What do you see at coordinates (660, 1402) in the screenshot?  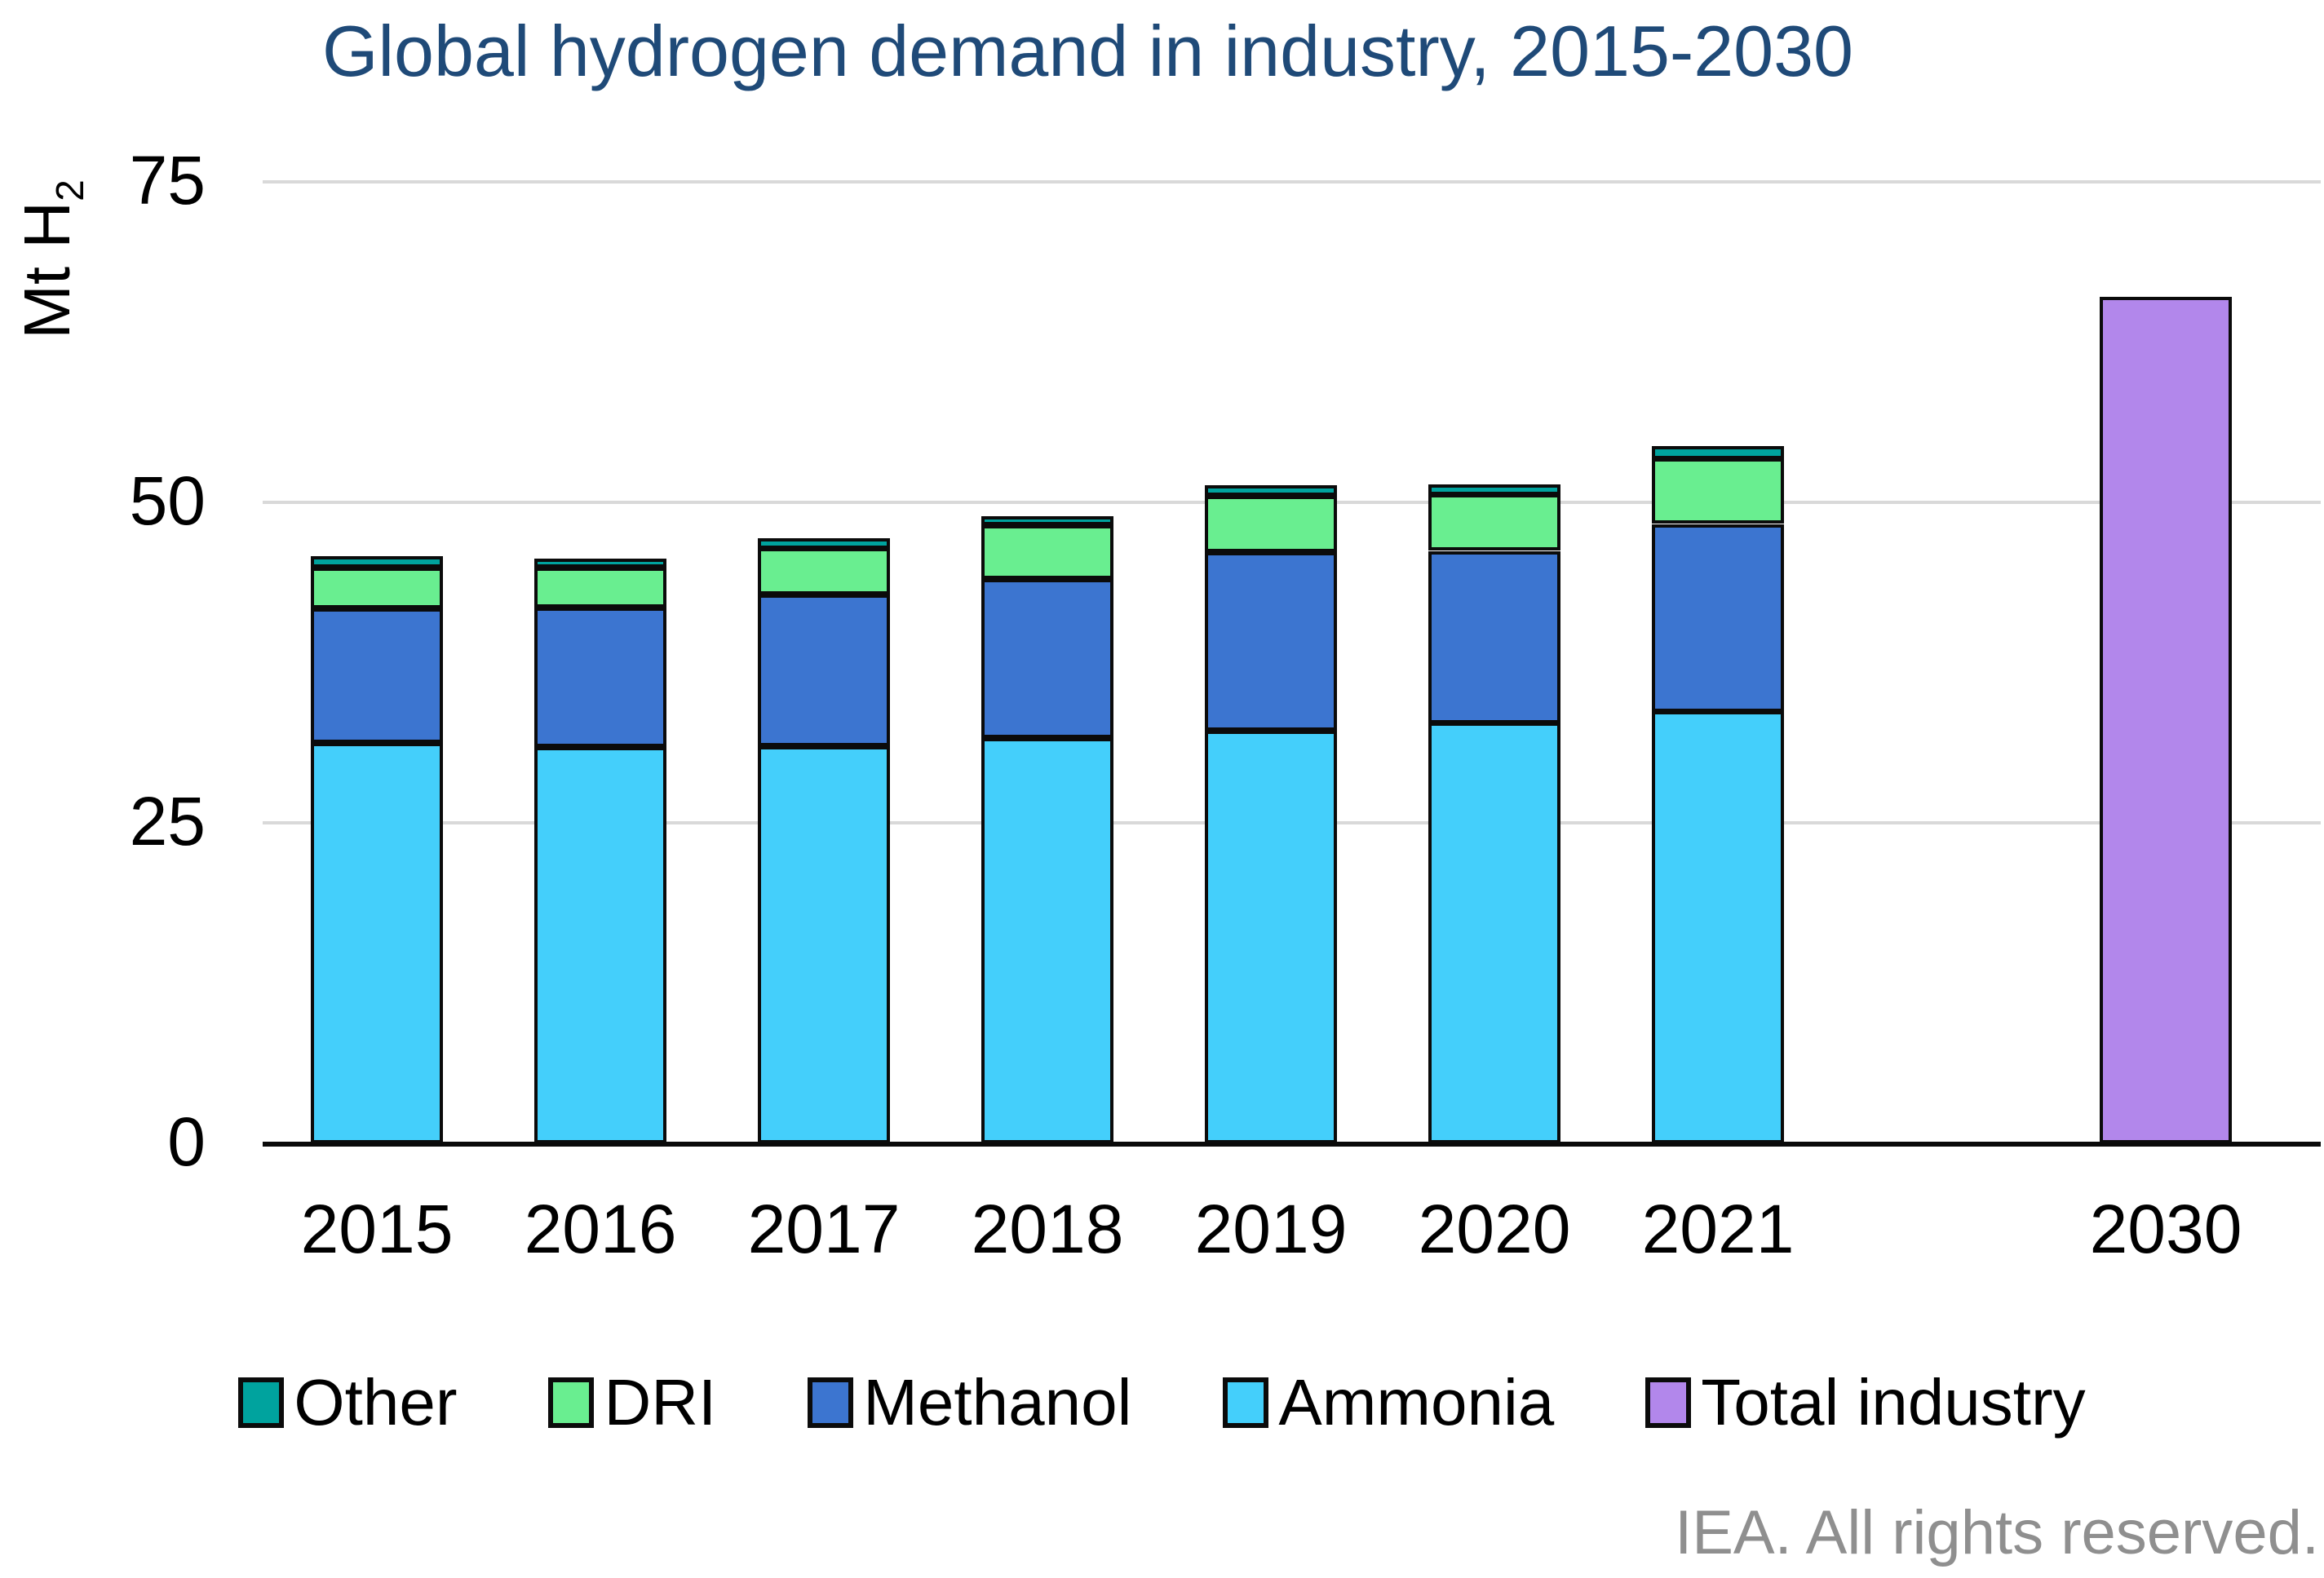 I see `legend-label: DRI` at bounding box center [660, 1402].